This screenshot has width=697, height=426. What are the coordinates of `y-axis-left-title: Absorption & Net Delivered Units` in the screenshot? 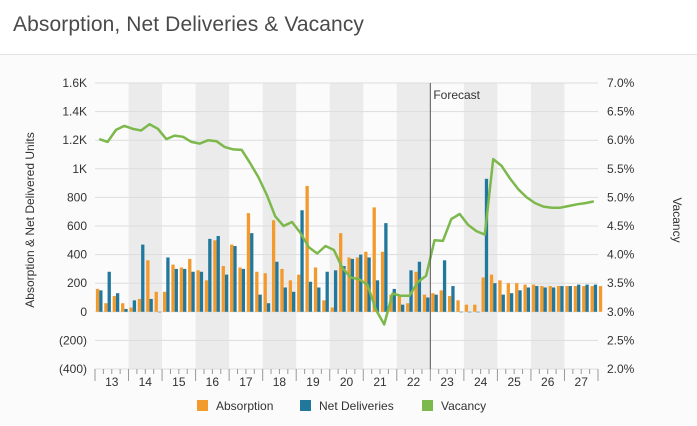 It's located at (30, 219).